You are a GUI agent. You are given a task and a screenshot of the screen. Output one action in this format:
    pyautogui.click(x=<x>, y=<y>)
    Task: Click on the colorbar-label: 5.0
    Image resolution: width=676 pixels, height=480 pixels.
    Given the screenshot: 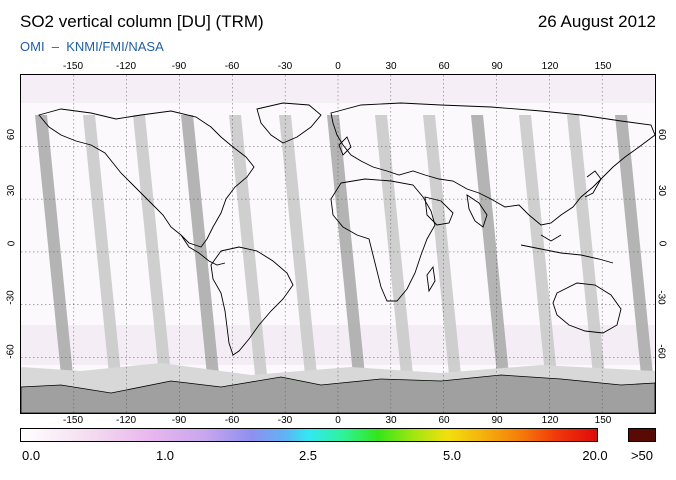 What is the action you would take?
    pyautogui.click(x=452, y=455)
    